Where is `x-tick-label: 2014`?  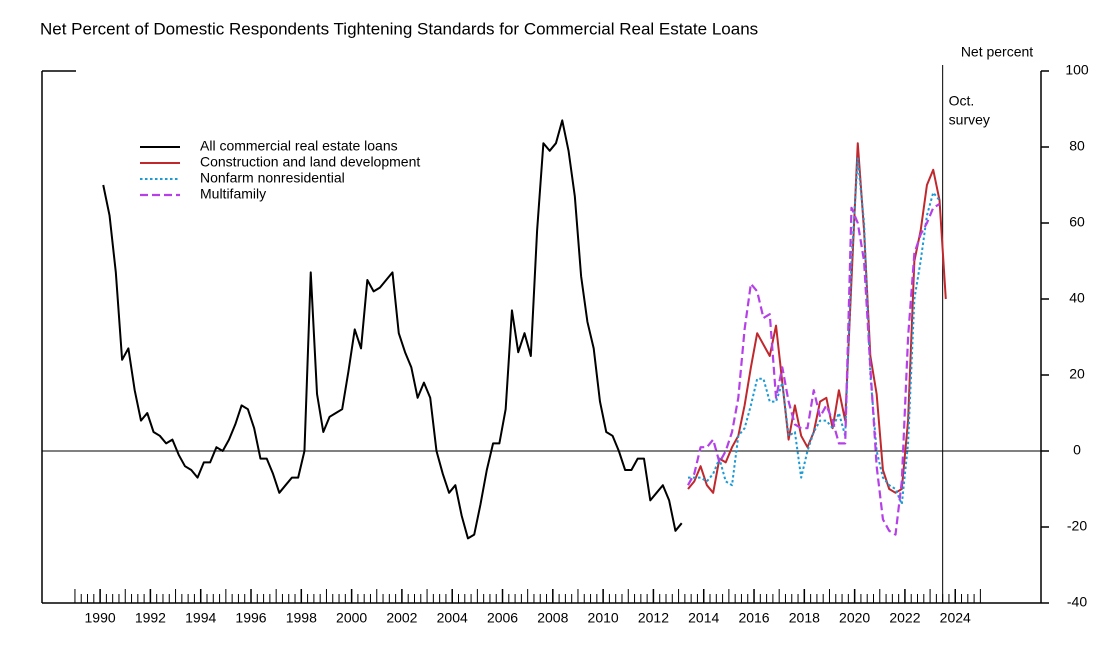
x-tick-label: 2014 is located at coordinates (703, 618).